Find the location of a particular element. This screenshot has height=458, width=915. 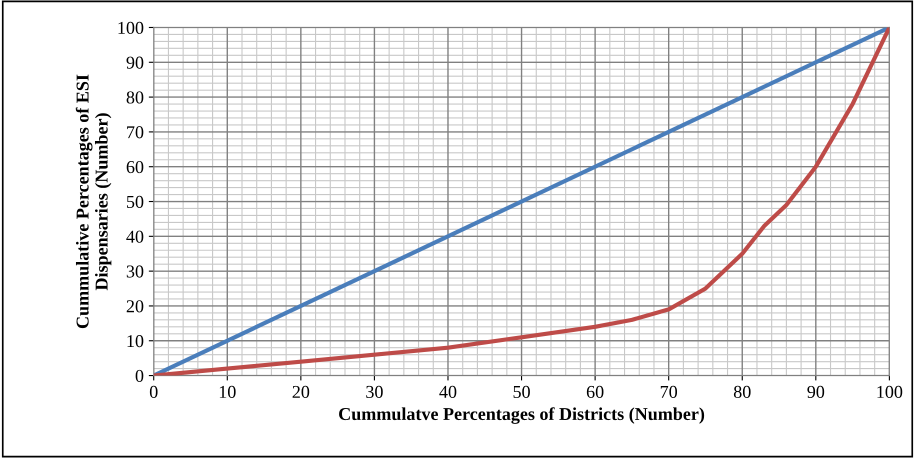

x-tick-label: 10 is located at coordinates (228, 392).